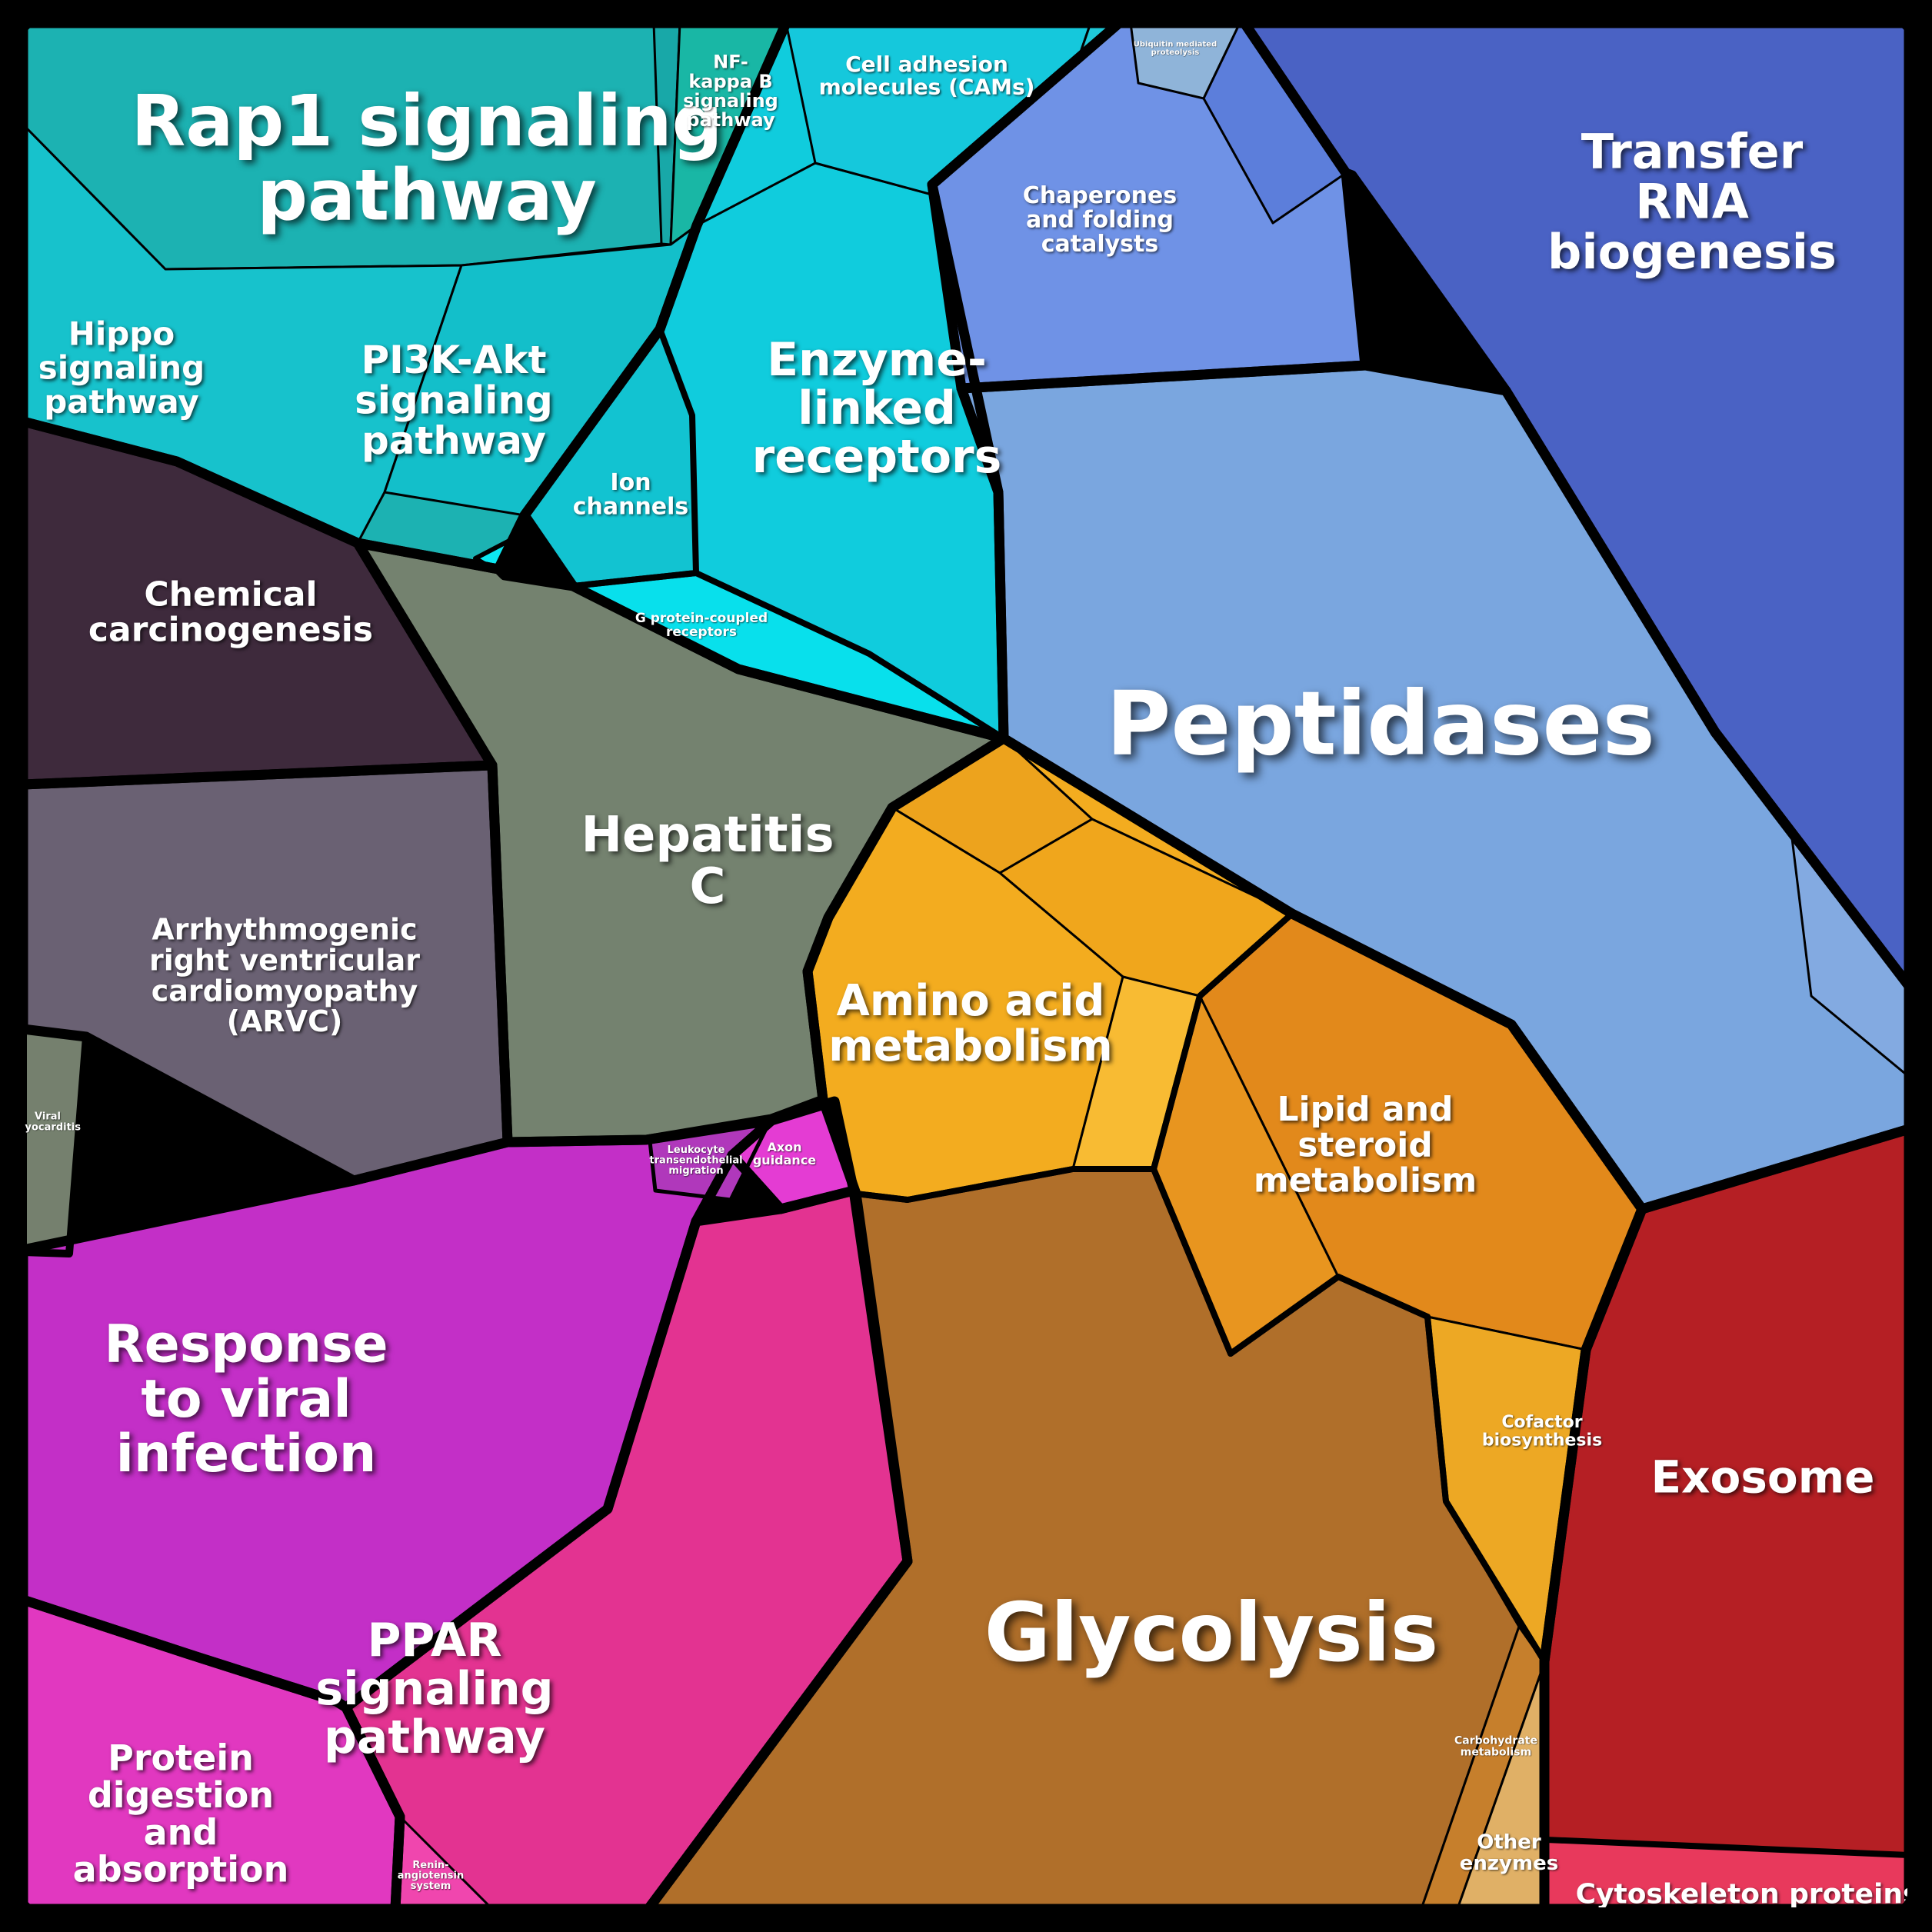 This screenshot has width=1932, height=1932. Describe the element at coordinates (434, 1689) in the screenshot. I see `ppar-signaling-pathway-label: PPAR signaling pathway` at that location.